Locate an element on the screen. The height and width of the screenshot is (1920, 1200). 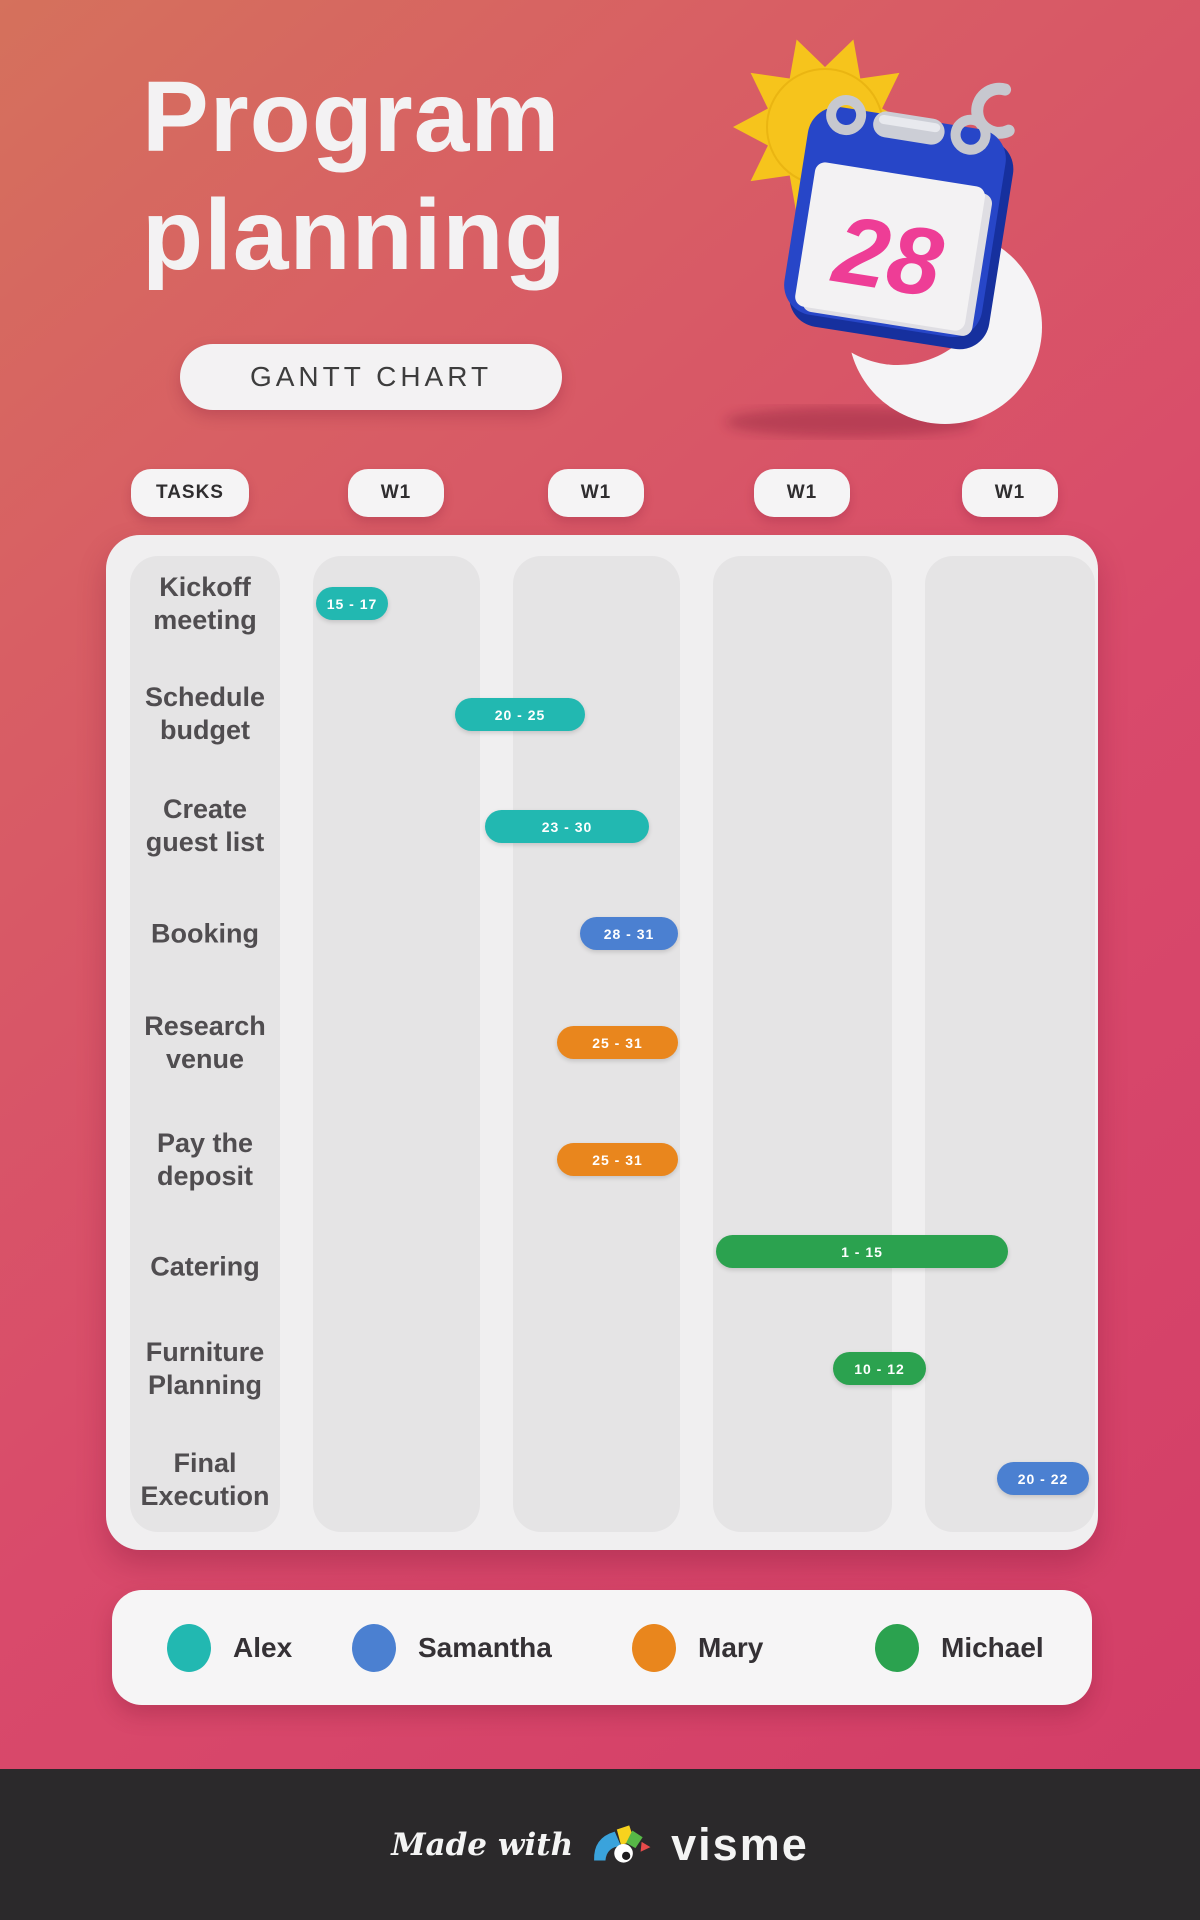
column-header-tasks-label: TASKS is located at coordinates (190, 492).